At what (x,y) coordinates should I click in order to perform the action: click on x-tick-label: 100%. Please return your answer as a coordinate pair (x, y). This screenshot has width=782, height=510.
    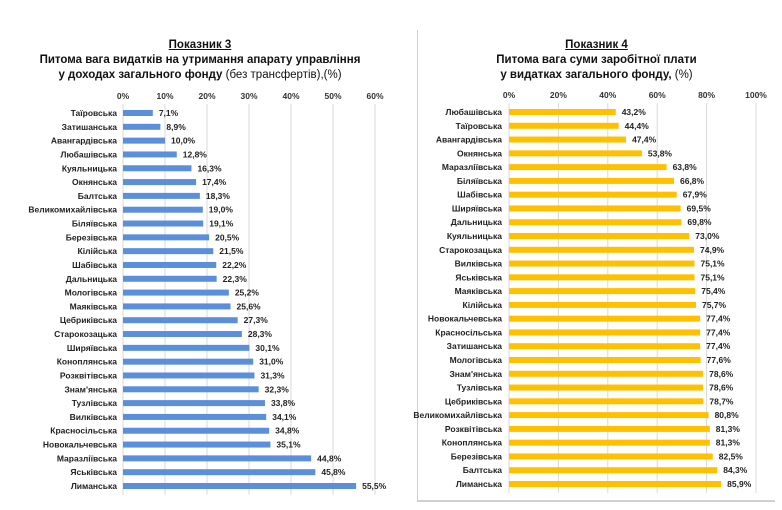
    Looking at the image, I should click on (756, 95).